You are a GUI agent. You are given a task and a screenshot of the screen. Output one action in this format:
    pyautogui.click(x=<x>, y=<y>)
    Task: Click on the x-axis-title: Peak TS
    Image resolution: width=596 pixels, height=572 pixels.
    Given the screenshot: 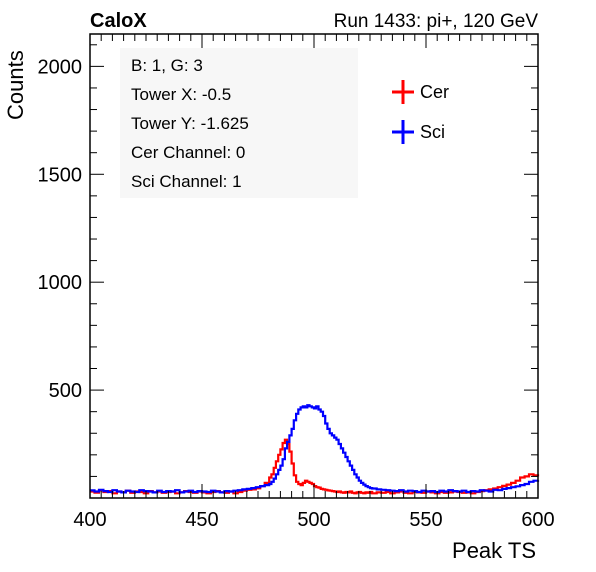 What is the action you would take?
    pyautogui.click(x=494, y=550)
    